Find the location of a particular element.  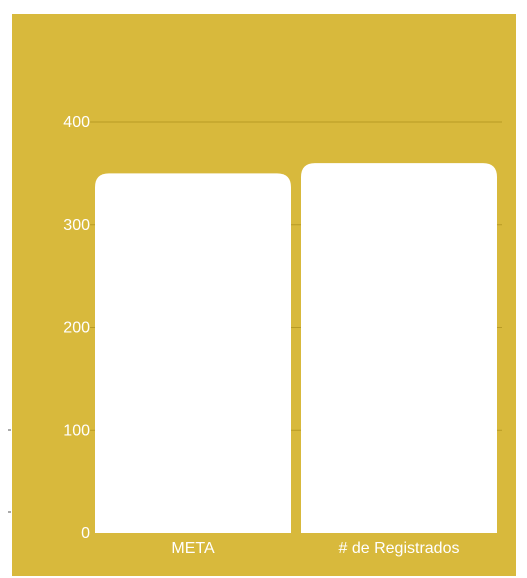

x-category-label: # de Registrados is located at coordinates (399, 548).